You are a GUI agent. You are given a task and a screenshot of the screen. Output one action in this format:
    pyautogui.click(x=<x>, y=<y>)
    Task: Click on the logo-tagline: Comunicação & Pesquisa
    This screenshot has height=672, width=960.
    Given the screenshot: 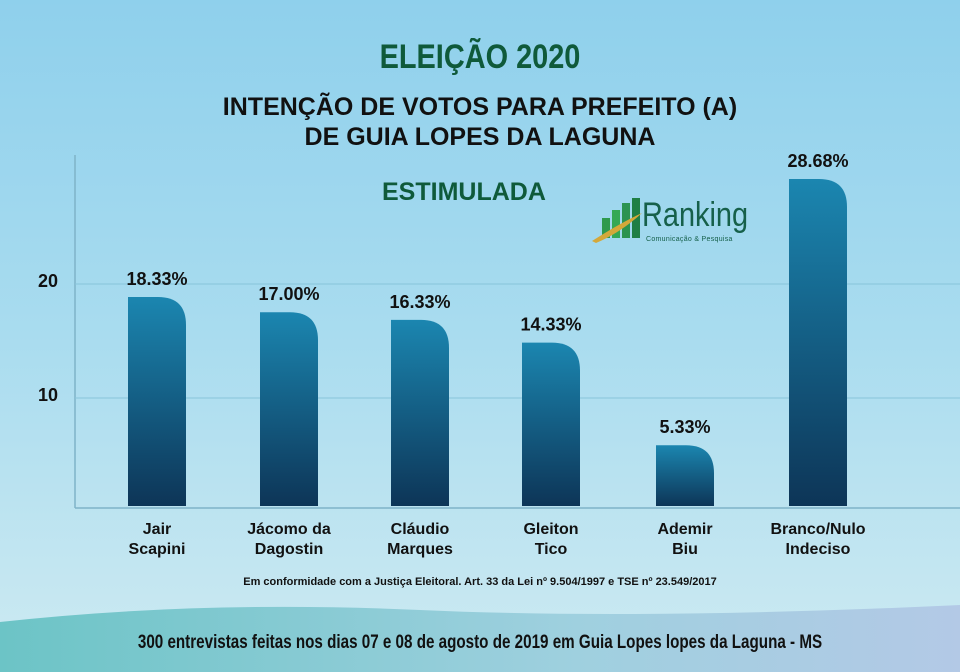 What is the action you would take?
    pyautogui.click(x=689, y=239)
    